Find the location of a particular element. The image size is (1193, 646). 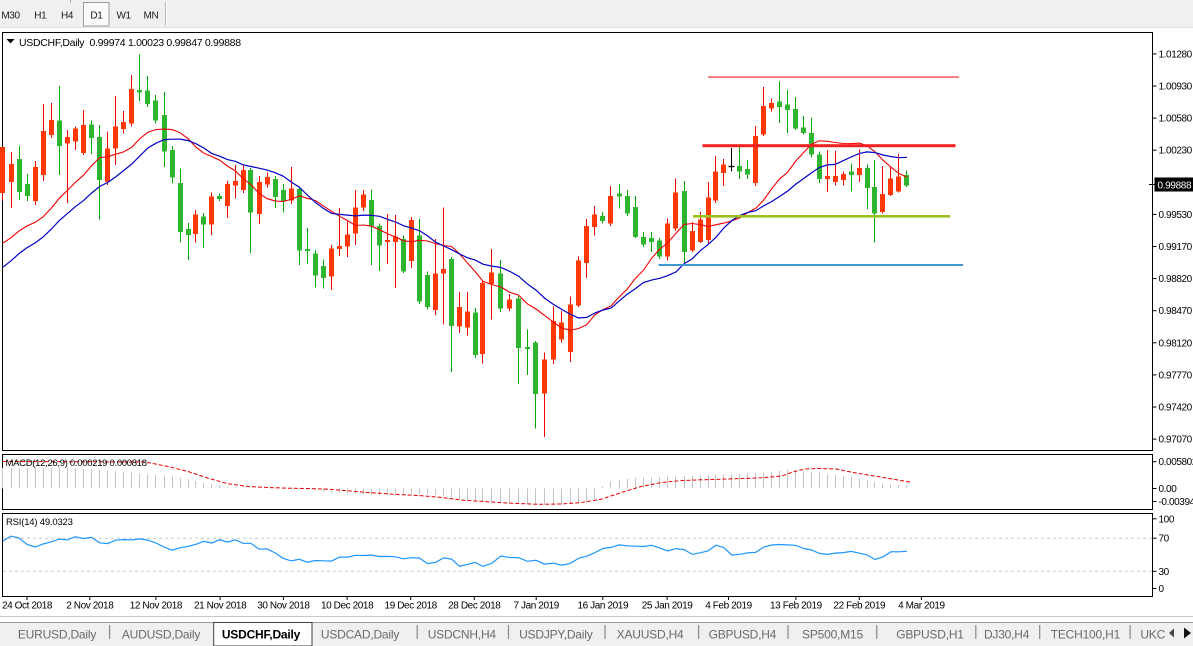

svg-text: XAUUSD,H4 is located at coordinates (650, 635).